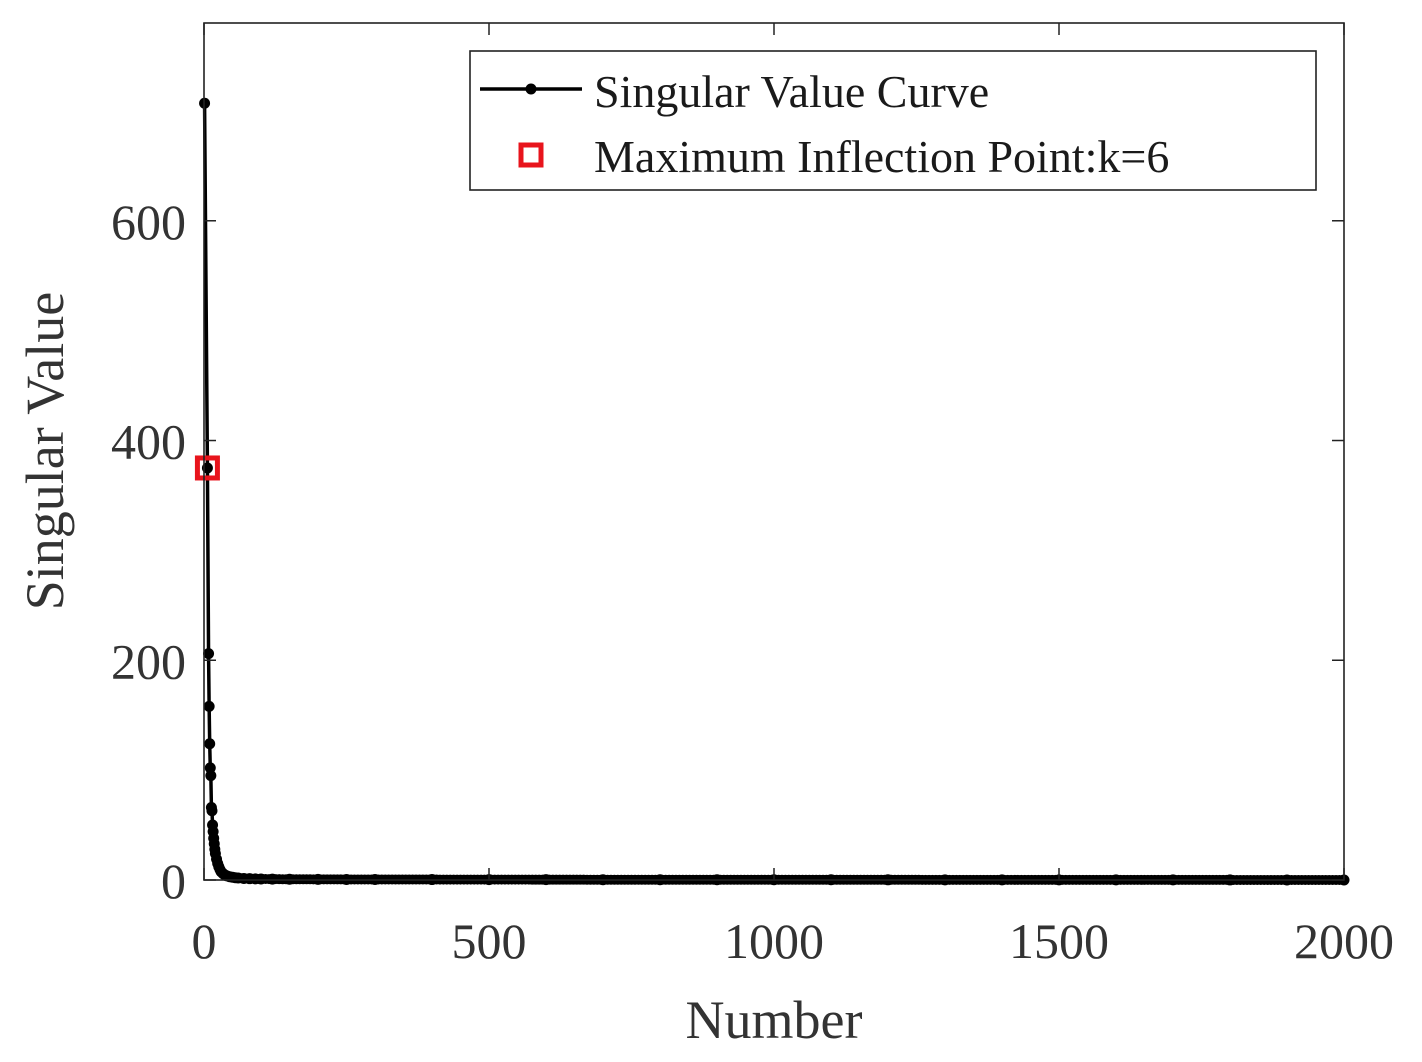 The image size is (1422, 1062). I want to click on legend-label-curve: Singular Value Curve, so click(791, 91).